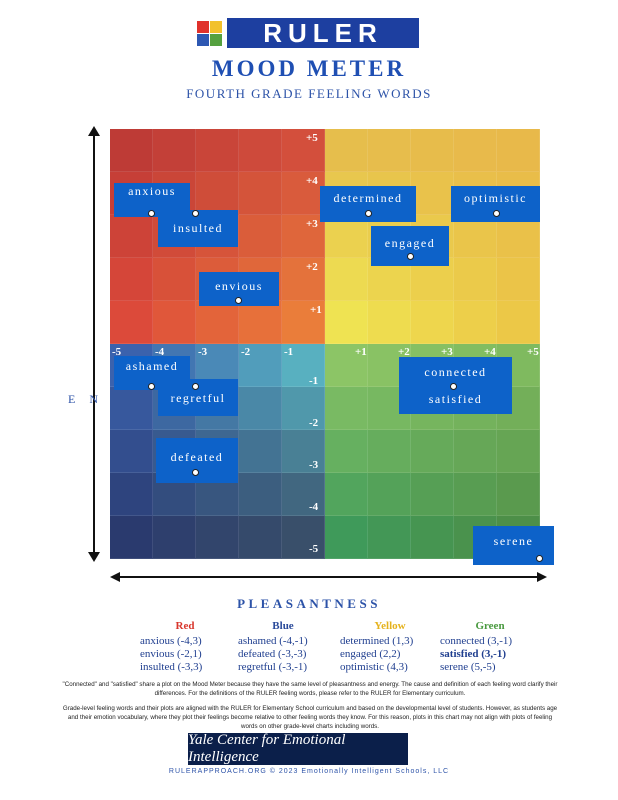 The height and width of the screenshot is (800, 618). I want to click on legend-blue-head: Blue, so click(283, 626).